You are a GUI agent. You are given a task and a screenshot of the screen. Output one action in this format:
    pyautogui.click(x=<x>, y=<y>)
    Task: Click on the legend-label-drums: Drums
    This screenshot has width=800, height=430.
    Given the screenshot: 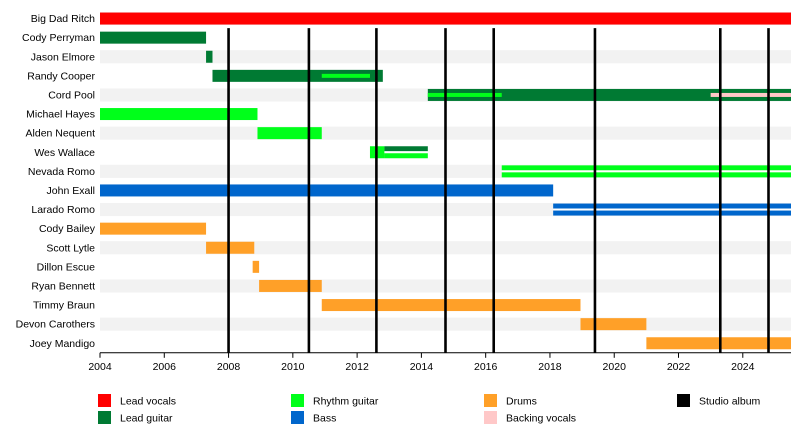 What is the action you would take?
    pyautogui.click(x=521, y=402)
    